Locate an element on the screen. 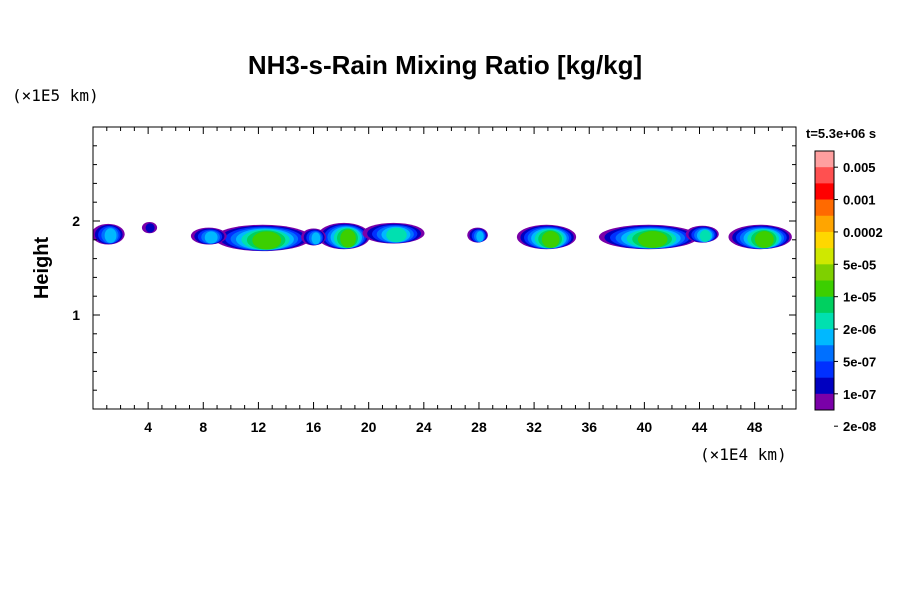 The width and height of the screenshot is (900, 600). colorbar-label: 0.001 is located at coordinates (859, 200).